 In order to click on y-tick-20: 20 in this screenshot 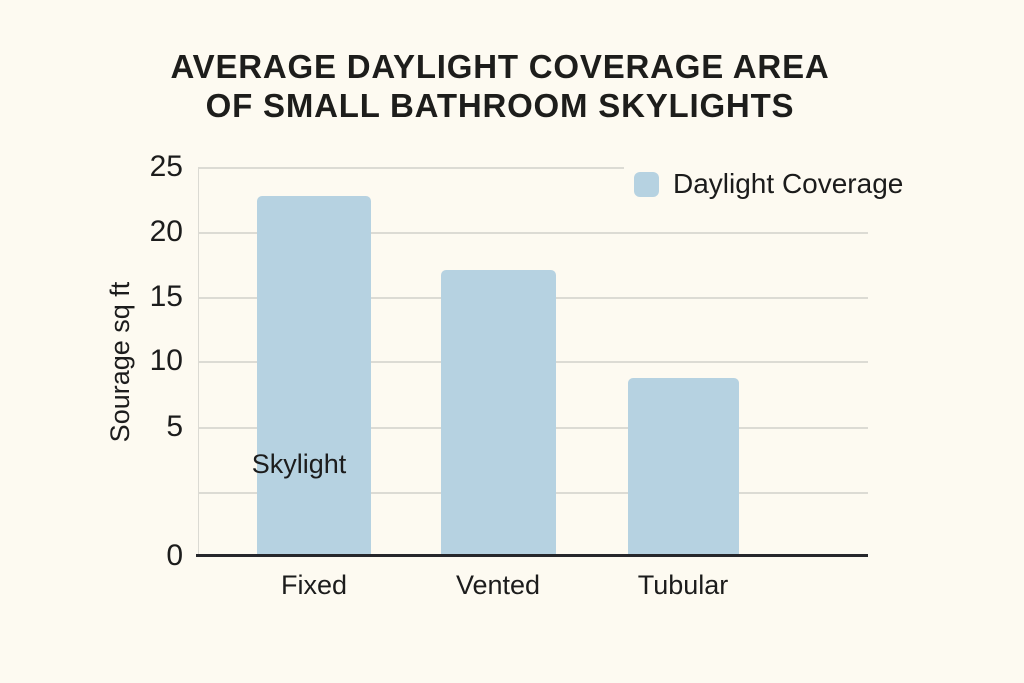, I will do `click(166, 231)`.